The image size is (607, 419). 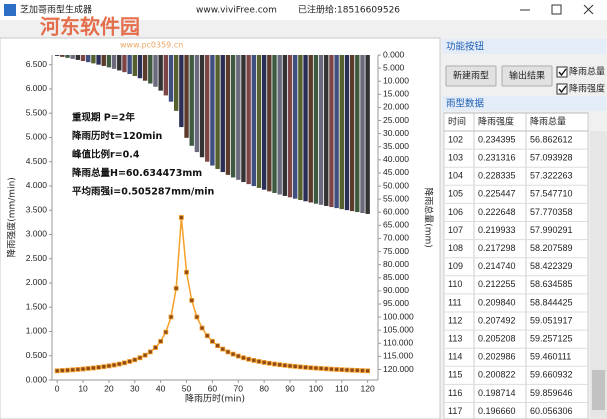 I want to click on y-tick-label: 5.500, so click(x=37, y=112).